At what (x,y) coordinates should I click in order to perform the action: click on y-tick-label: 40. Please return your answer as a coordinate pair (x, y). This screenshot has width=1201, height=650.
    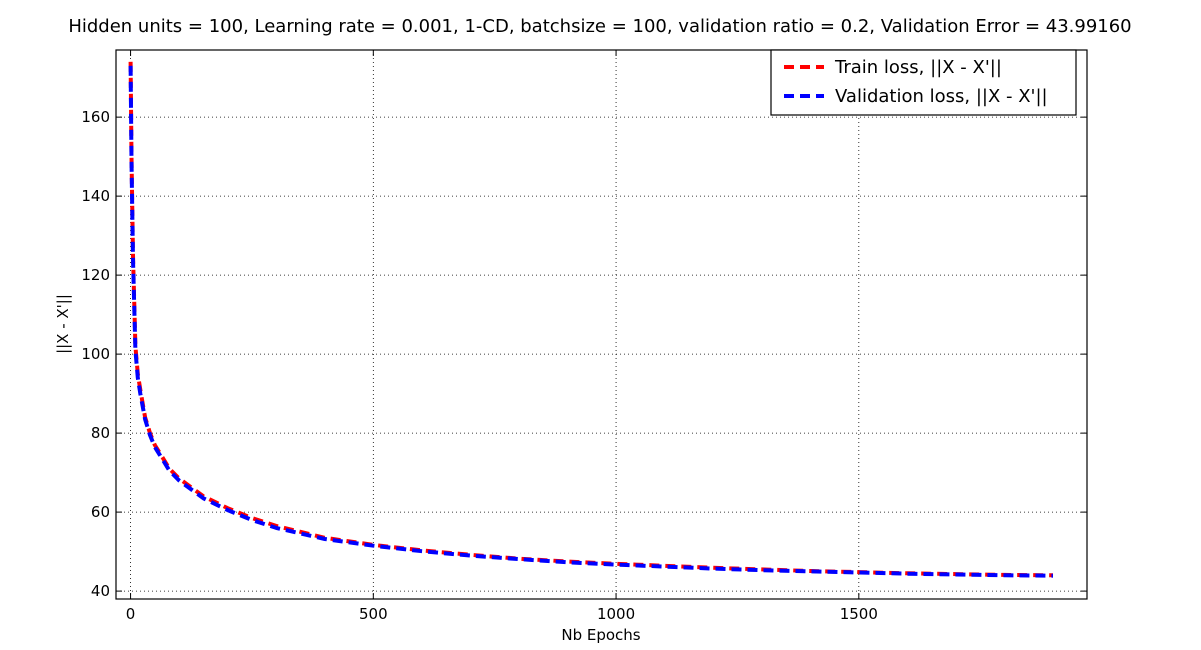
    Looking at the image, I should click on (100, 591).